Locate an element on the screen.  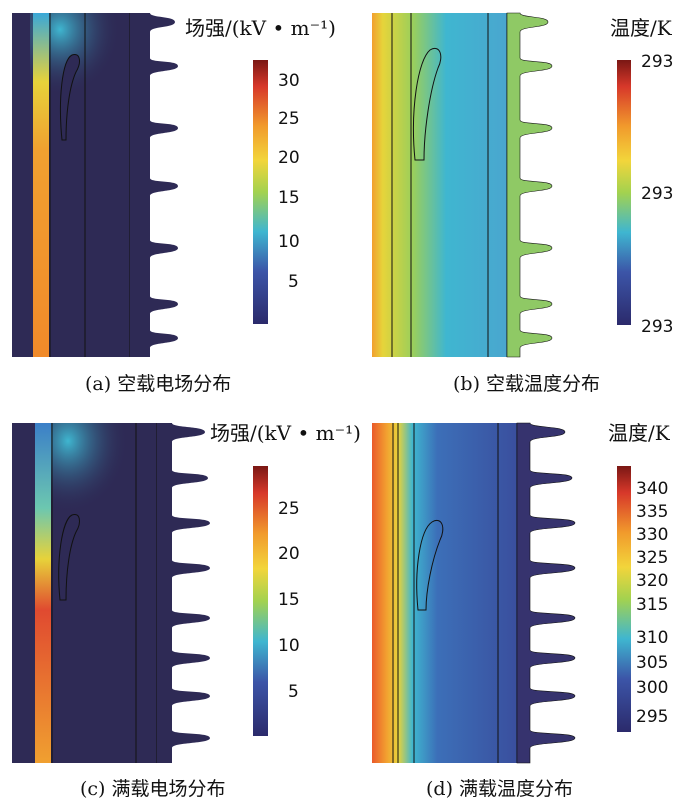
panel-c-tick: 15 is located at coordinates (289, 600).